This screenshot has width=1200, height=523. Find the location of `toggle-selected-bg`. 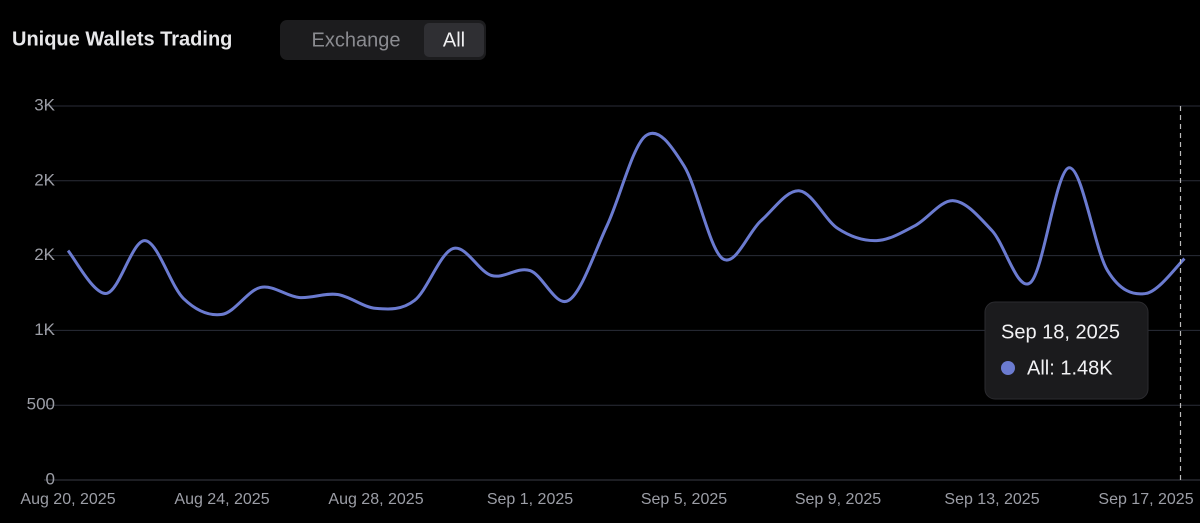

toggle-selected-bg is located at coordinates (454, 40).